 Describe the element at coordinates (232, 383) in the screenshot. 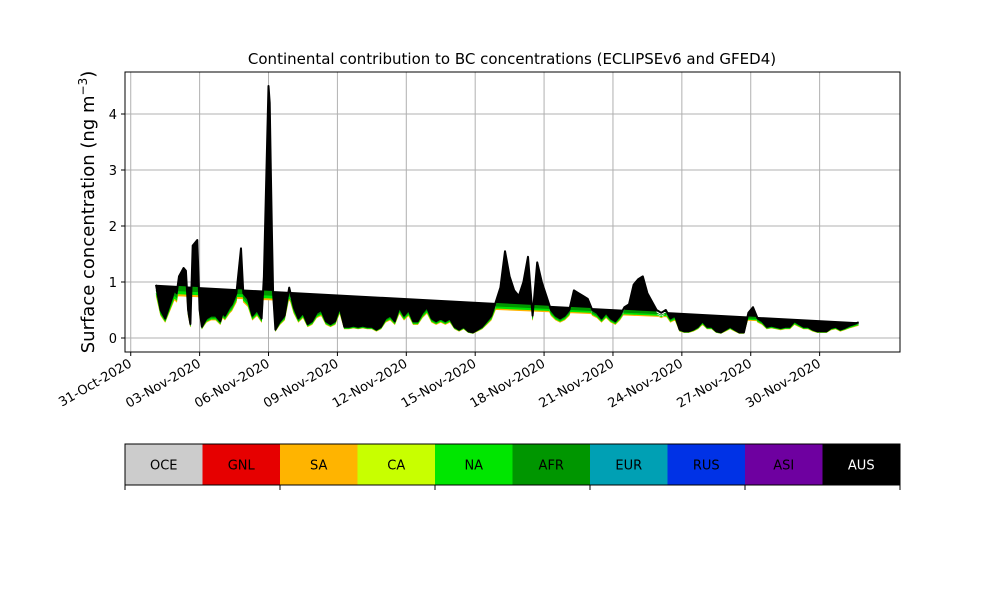

I see `x-tick-label: 06-Nov-2020` at that location.